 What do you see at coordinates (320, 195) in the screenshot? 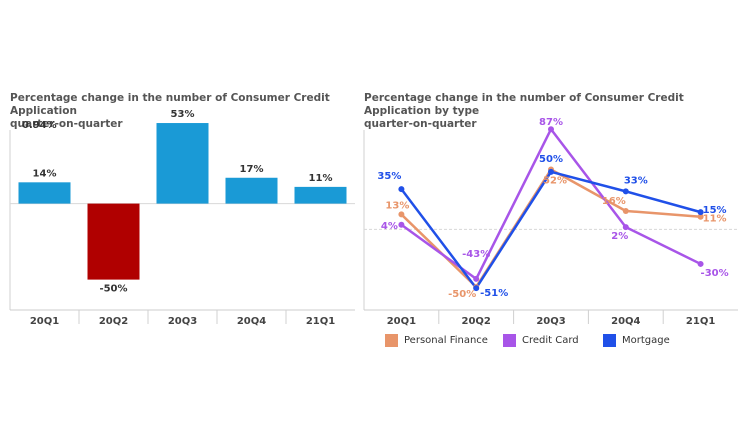
I see `bar-21Q1` at bounding box center [320, 195].